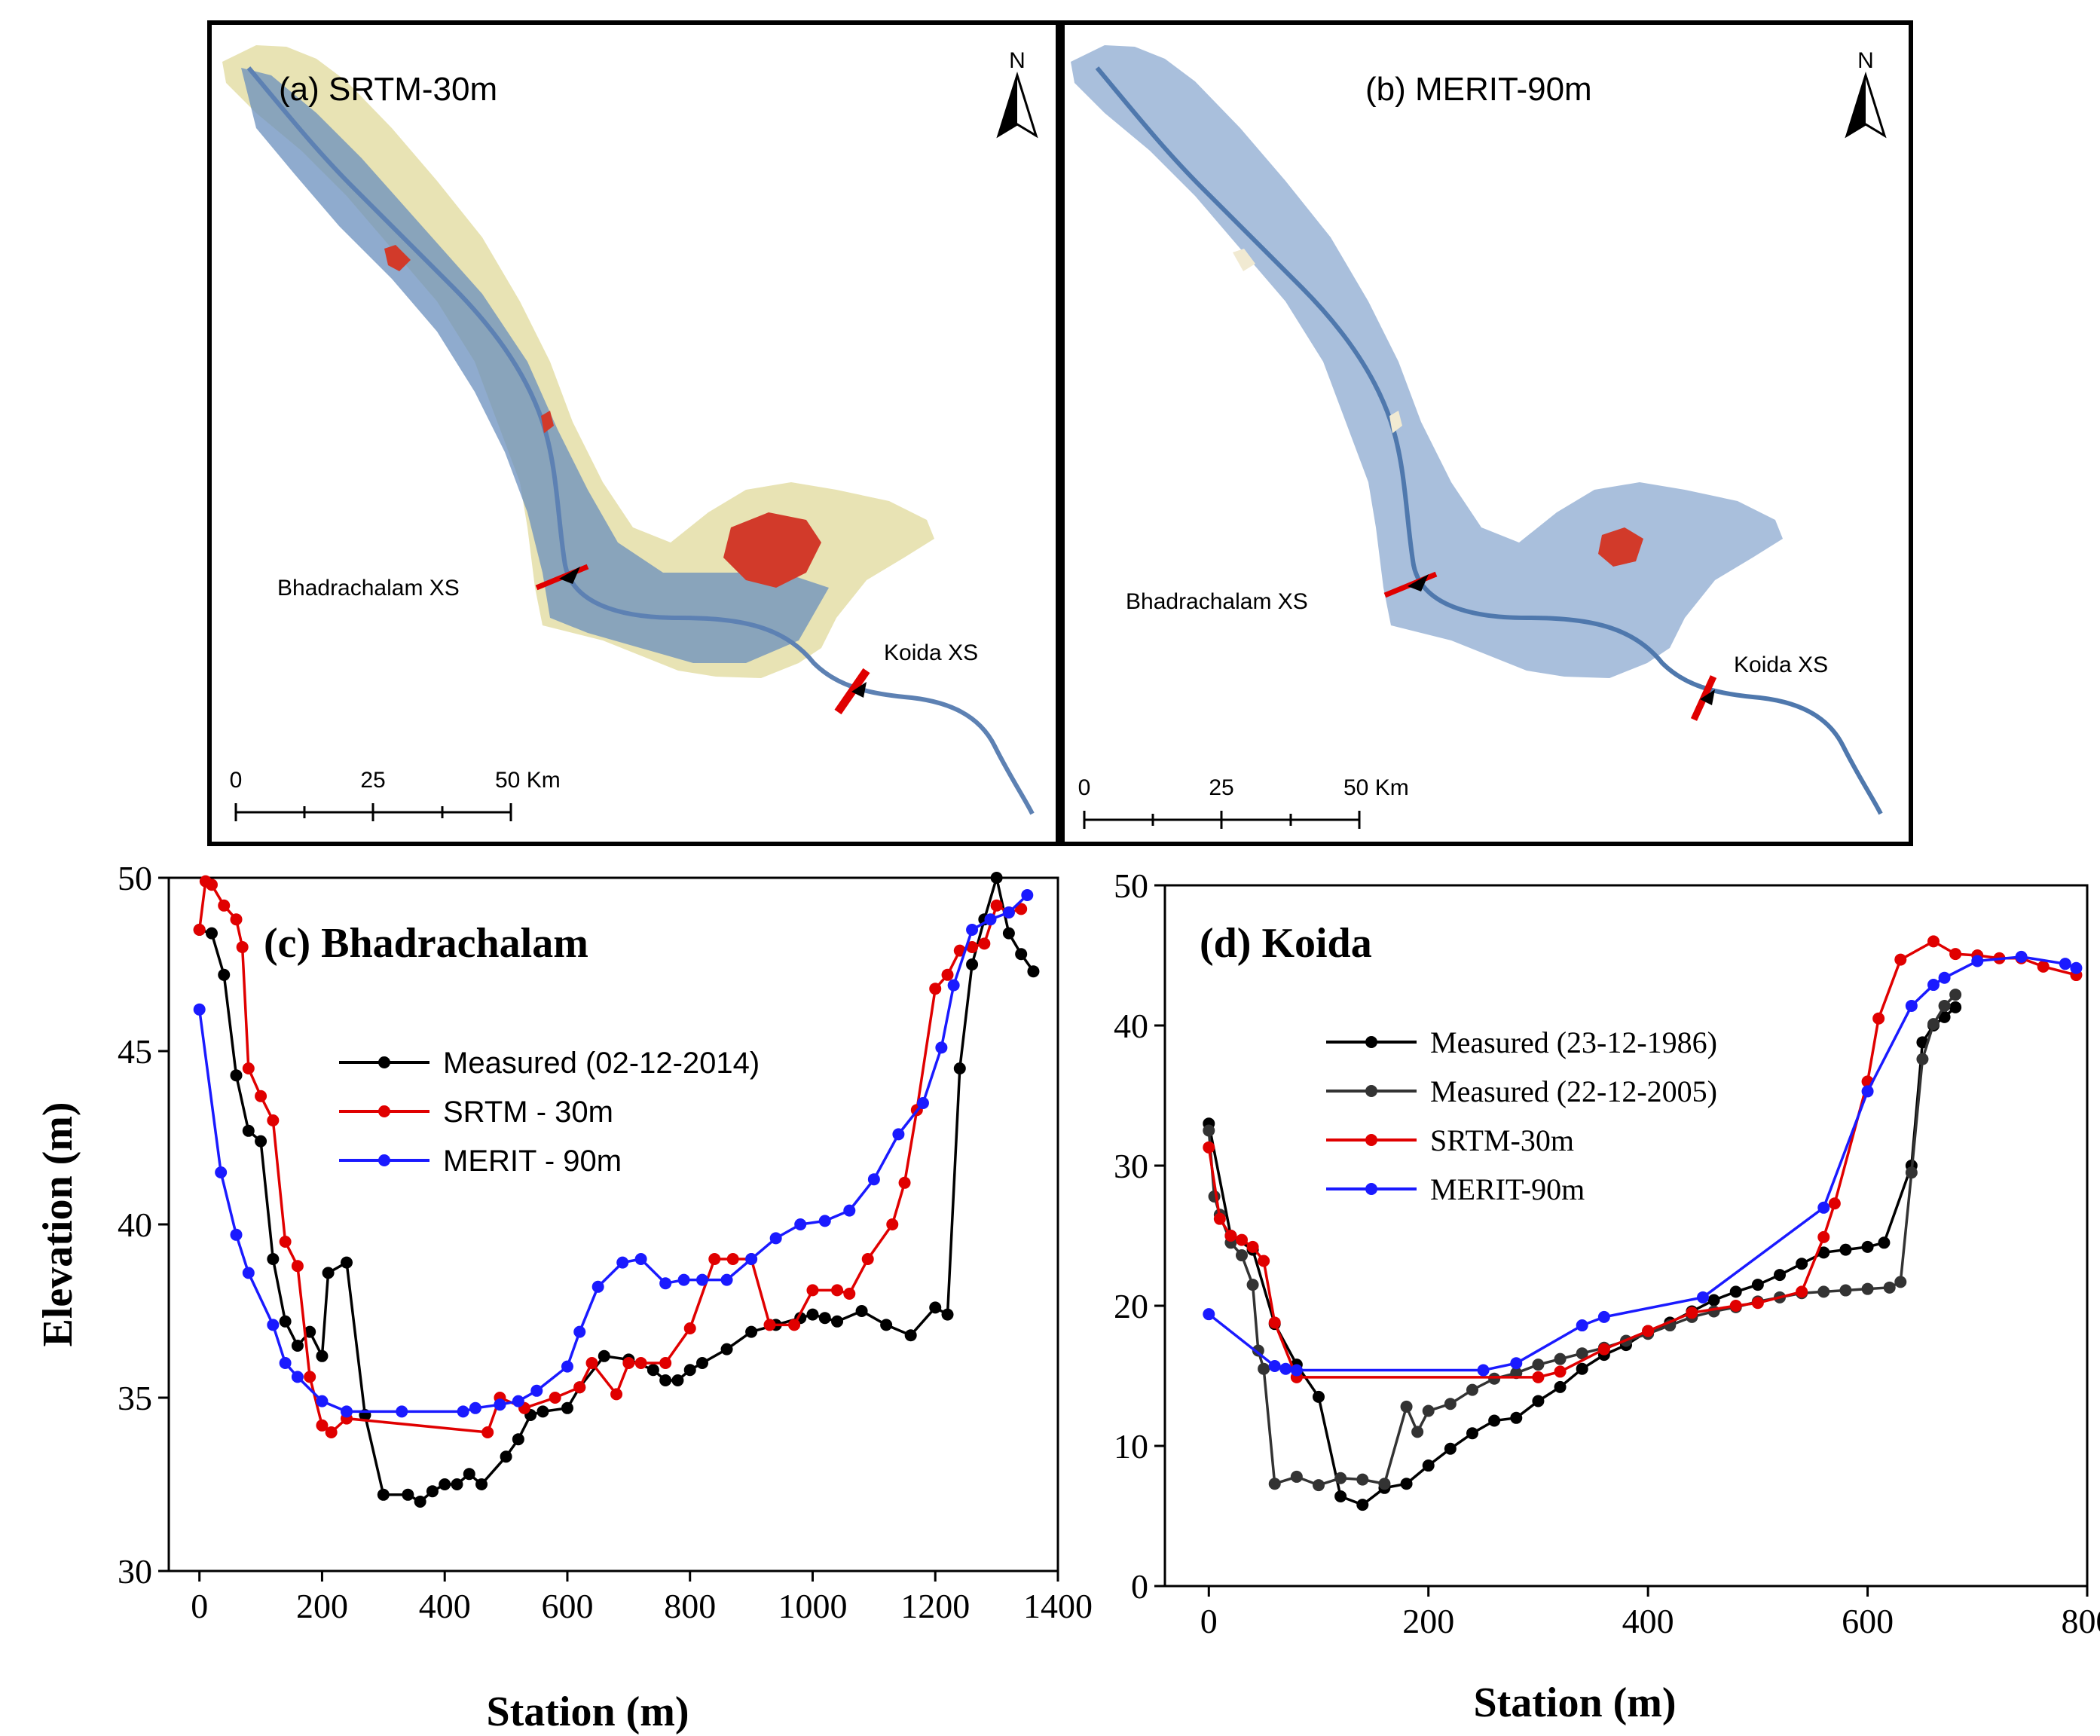 Image resolution: width=2100 pixels, height=1736 pixels. What do you see at coordinates (1371, 1091) in the screenshot?
I see `legend-swatch-marker` at bounding box center [1371, 1091].